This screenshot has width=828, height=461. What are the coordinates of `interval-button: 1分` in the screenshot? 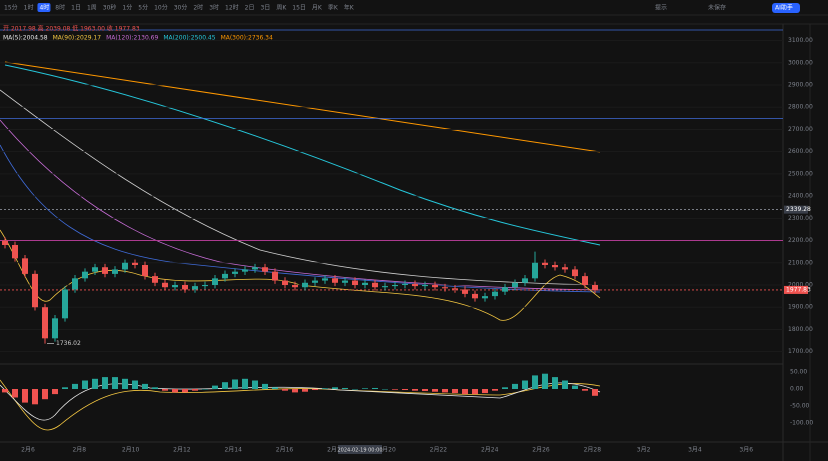 It's located at (127, 8).